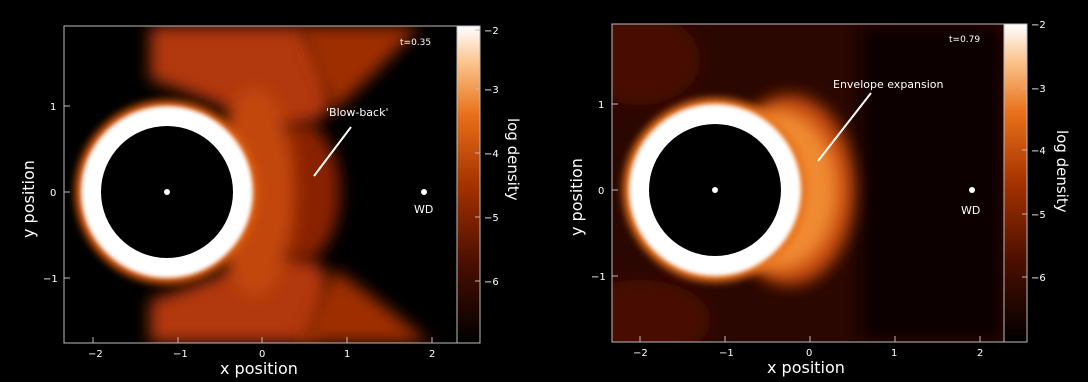  What do you see at coordinates (888, 84) in the screenshot?
I see `annotation-text: Envelope expansion` at bounding box center [888, 84].